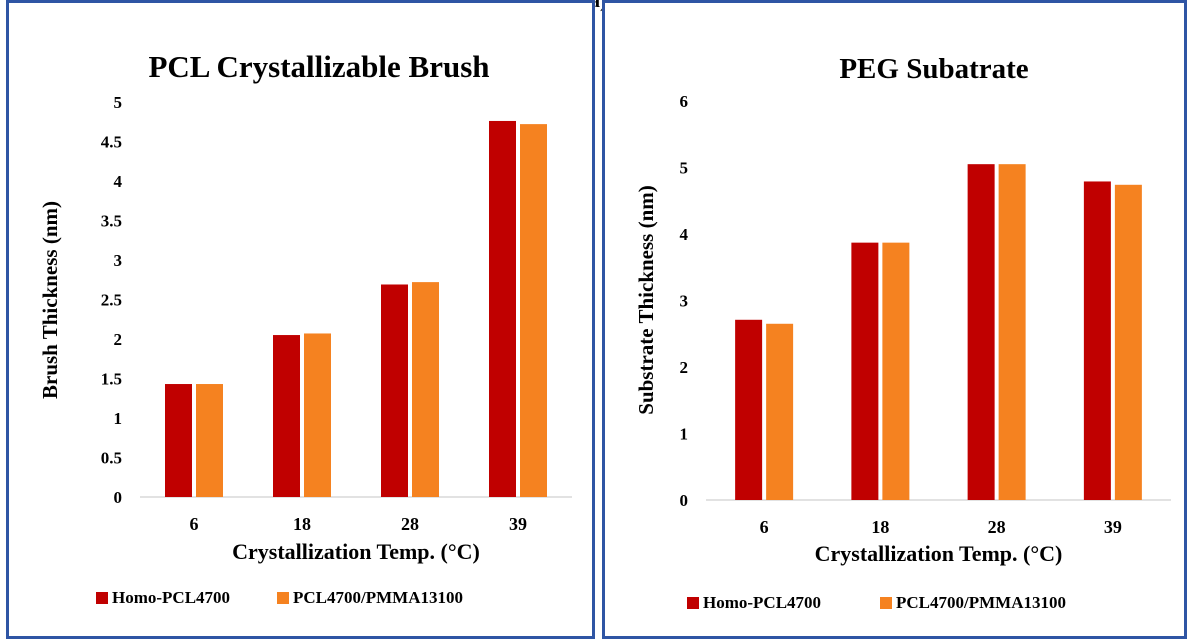 The height and width of the screenshot is (641, 1189). I want to click on chart-title: PCL Crystallizable Brush, so click(318, 66).